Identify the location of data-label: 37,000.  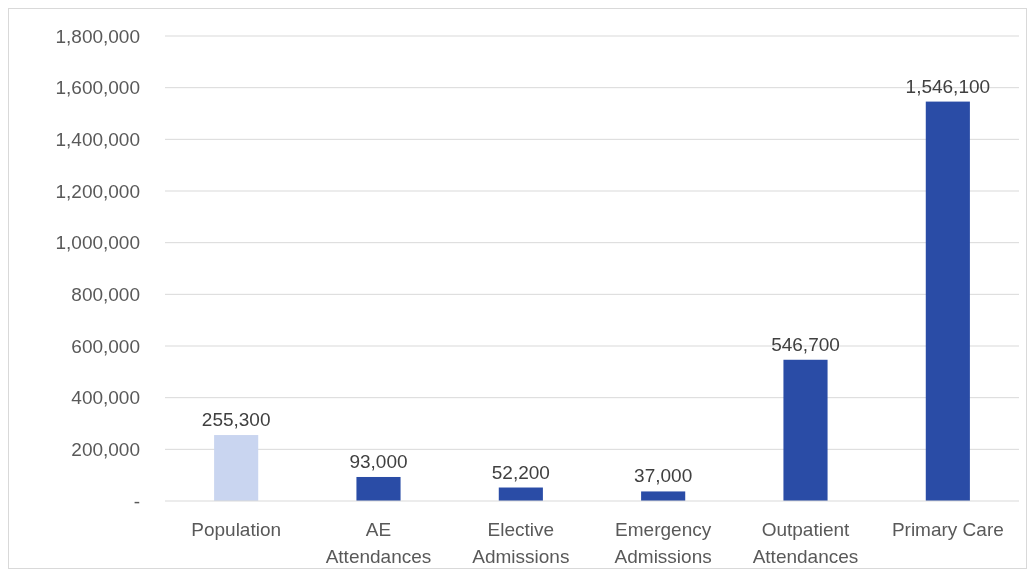
(663, 476).